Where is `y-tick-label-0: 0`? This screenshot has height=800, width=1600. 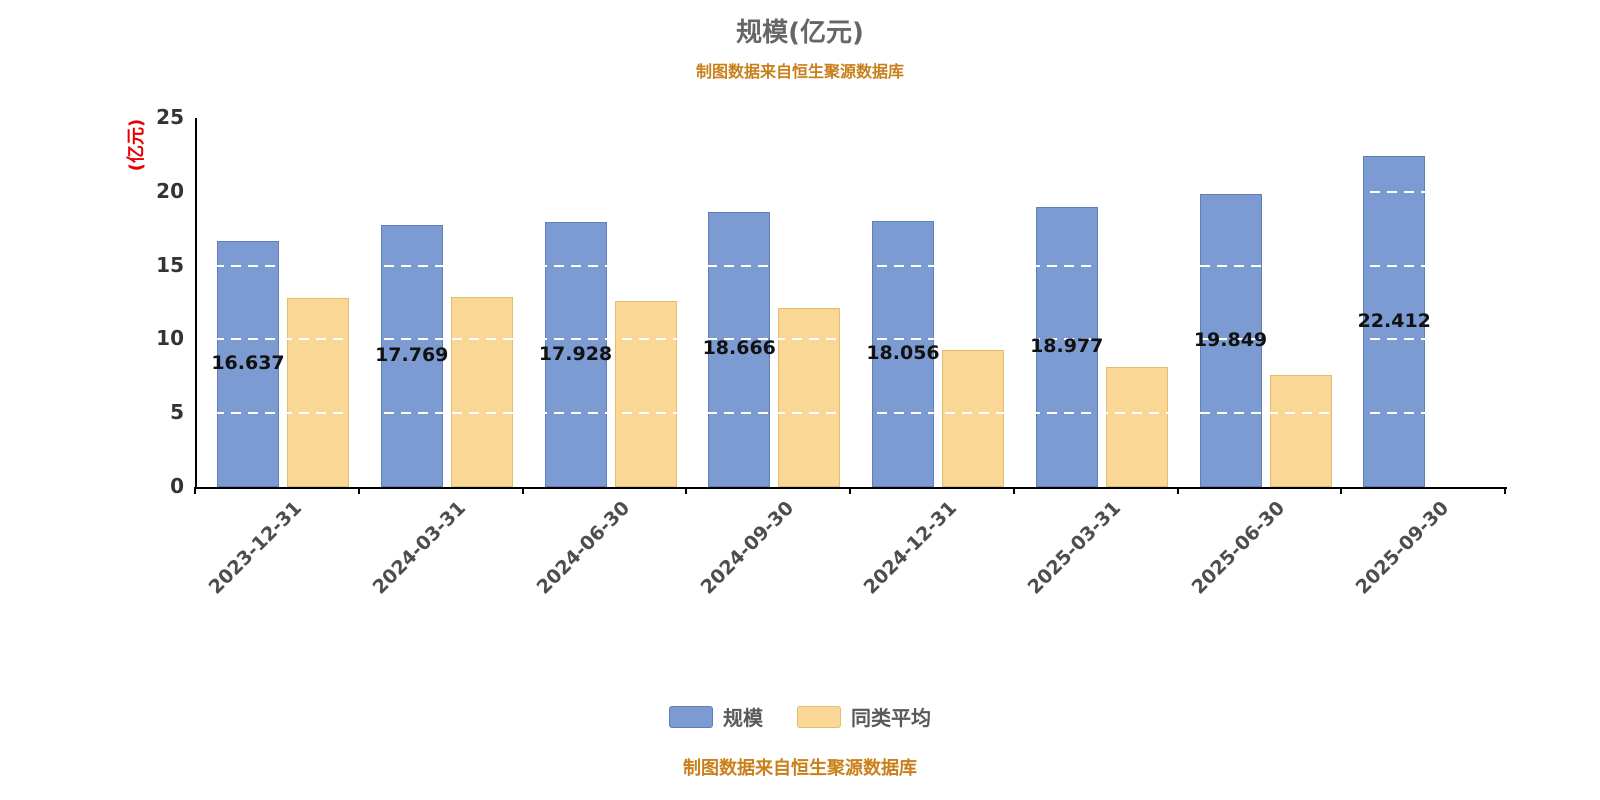
y-tick-label-0: 0 is located at coordinates (177, 486).